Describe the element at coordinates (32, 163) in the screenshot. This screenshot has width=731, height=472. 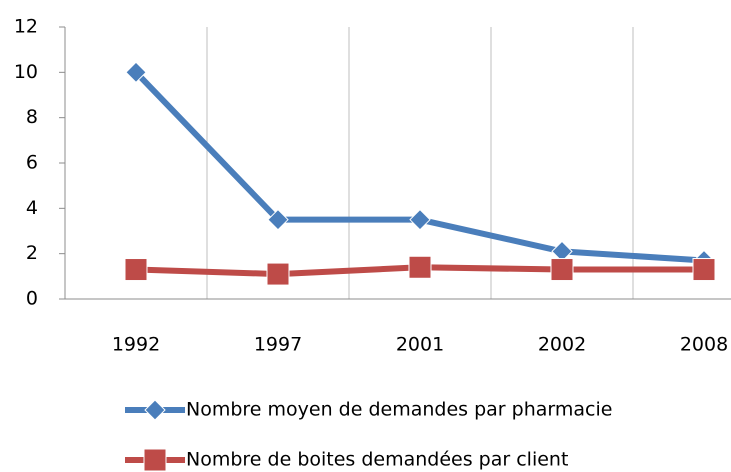
I see `y-tick-label: 6` at that location.